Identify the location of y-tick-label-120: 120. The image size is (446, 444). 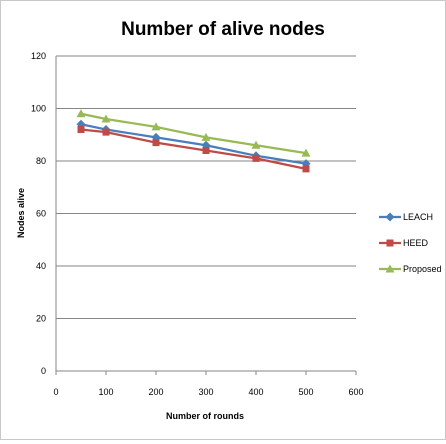
(38, 56).